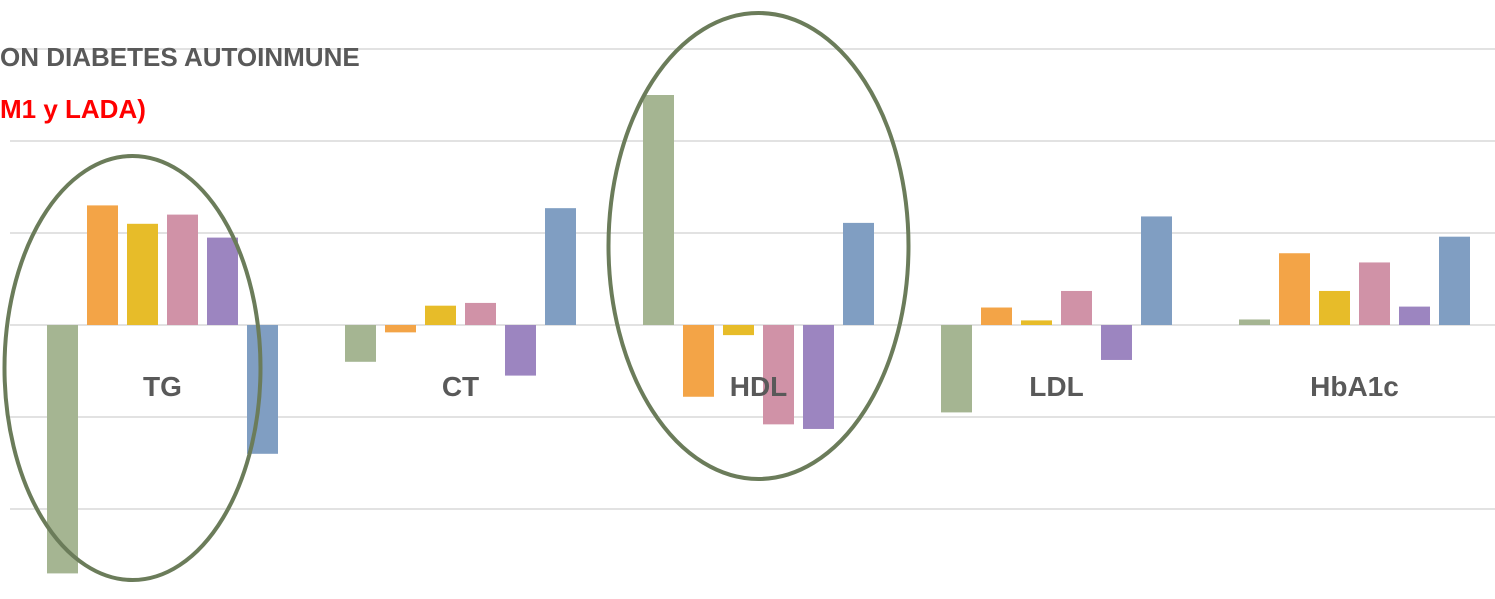 The image size is (1495, 599). What do you see at coordinates (73, 109) in the screenshot?
I see `chart-title-line2: M1 y LADA)` at bounding box center [73, 109].